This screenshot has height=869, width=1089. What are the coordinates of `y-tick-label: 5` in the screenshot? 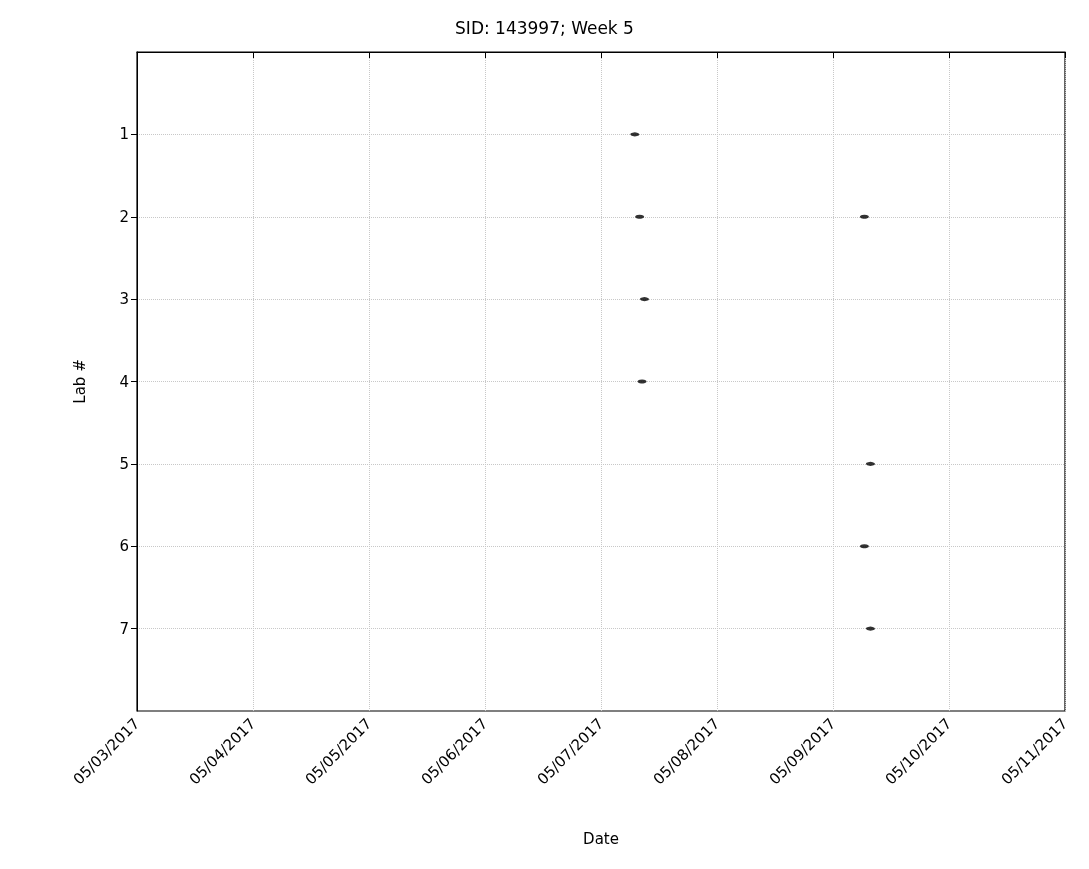 It's located at (124, 463).